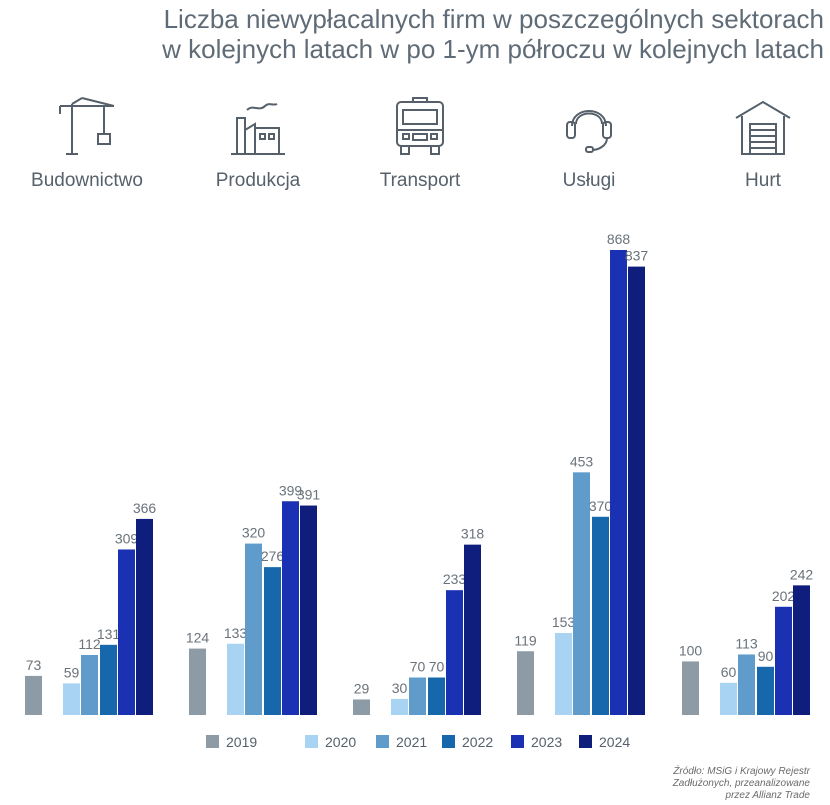 Image resolution: width=830 pixels, height=805 pixels. What do you see at coordinates (619, 239) in the screenshot?
I see `data-label: 868` at bounding box center [619, 239].